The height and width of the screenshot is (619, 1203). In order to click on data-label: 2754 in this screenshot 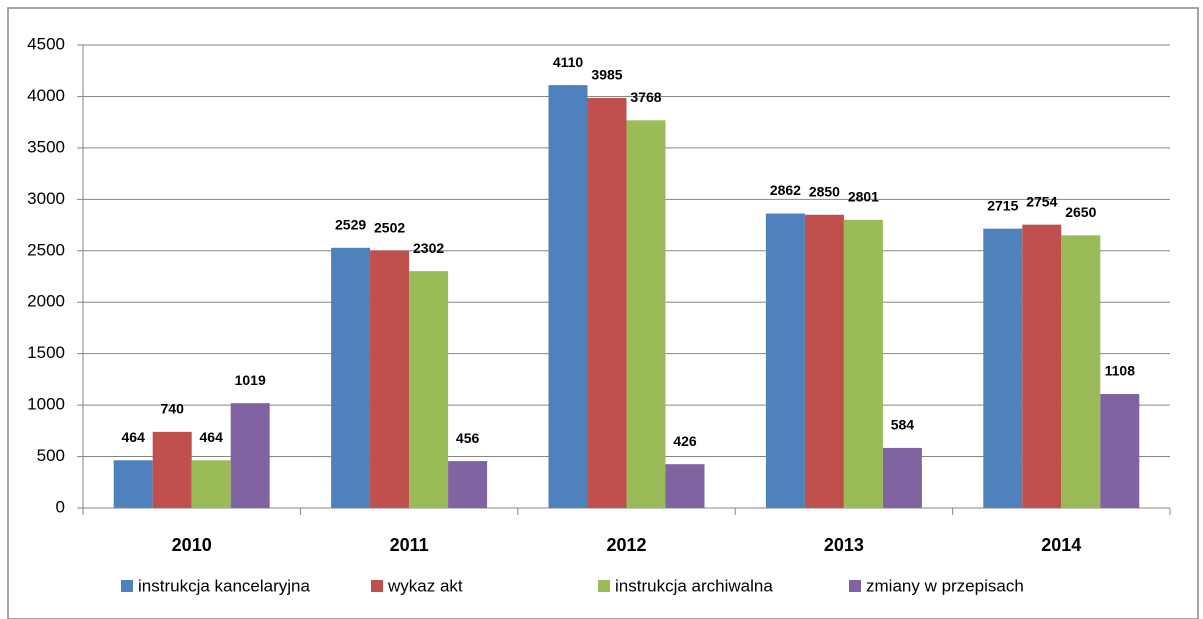, I will do `click(1041, 201)`.